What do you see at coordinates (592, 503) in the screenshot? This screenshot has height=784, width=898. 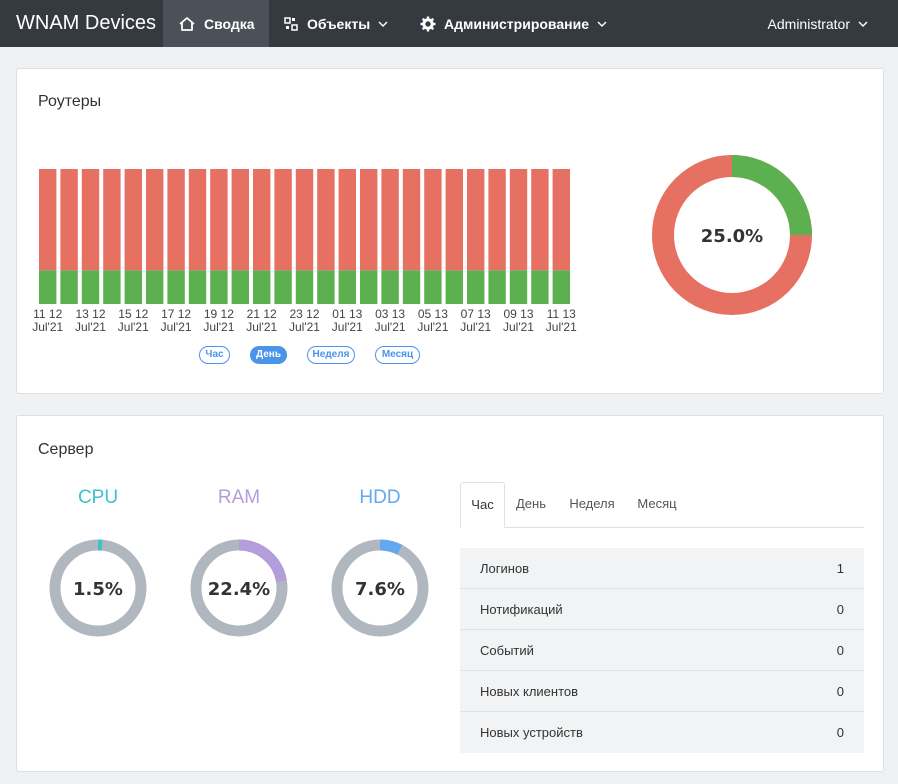 I see `tab-week: Неделя` at bounding box center [592, 503].